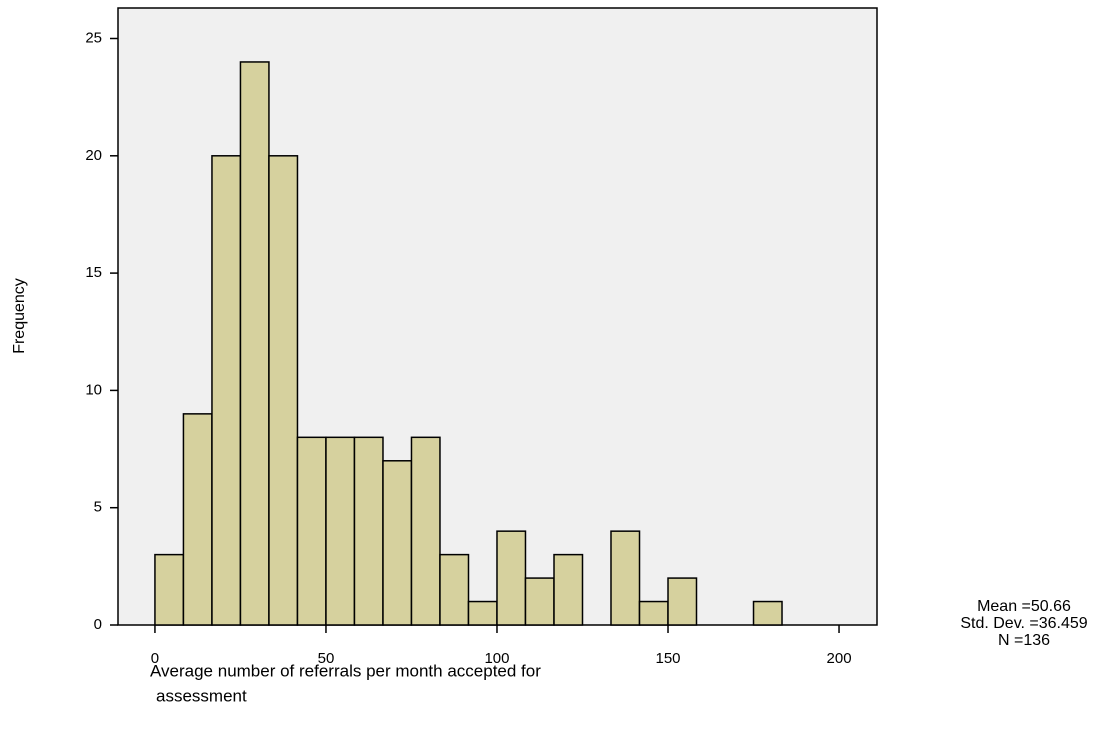 This screenshot has width=1120, height=738. Describe the element at coordinates (326, 658) in the screenshot. I see `x-tick-label: 50` at that location.